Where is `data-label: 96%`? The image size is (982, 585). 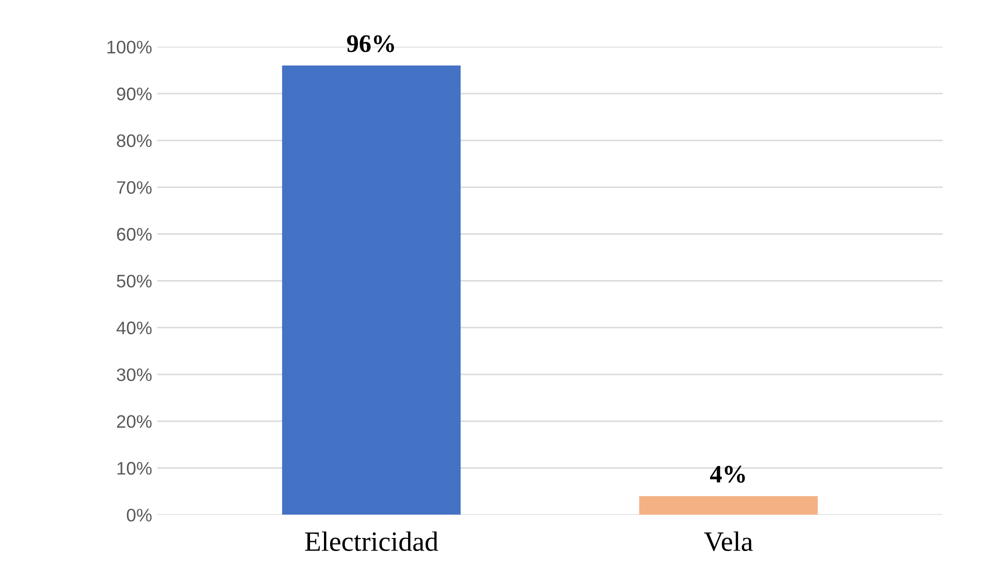 data-label: 96% is located at coordinates (370, 43).